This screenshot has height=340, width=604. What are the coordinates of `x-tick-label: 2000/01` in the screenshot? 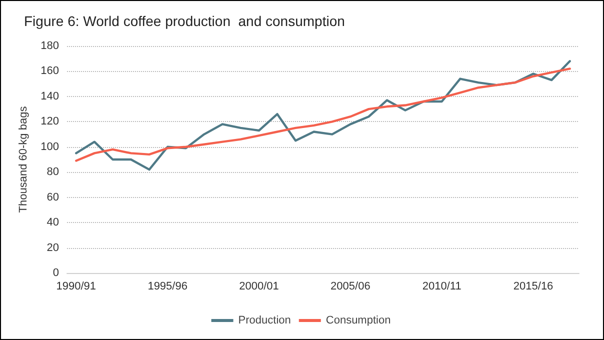 It's located at (259, 286).